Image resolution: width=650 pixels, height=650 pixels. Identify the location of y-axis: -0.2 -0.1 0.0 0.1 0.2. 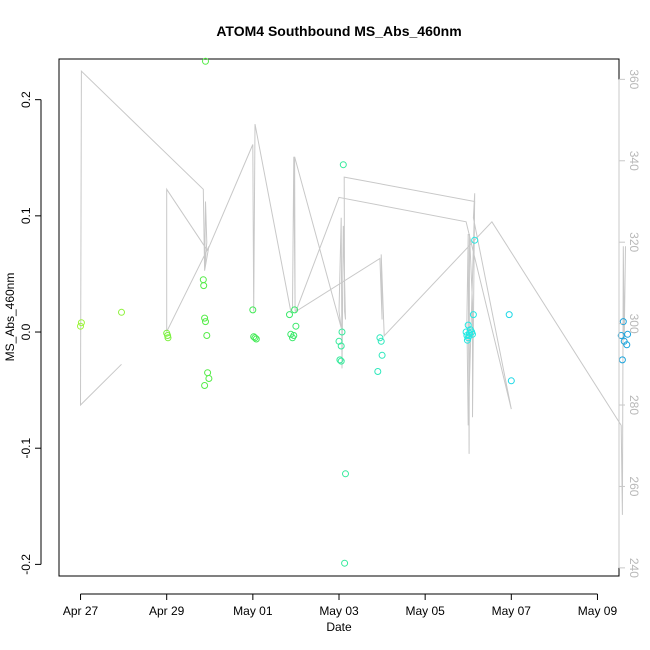
(30, 333).